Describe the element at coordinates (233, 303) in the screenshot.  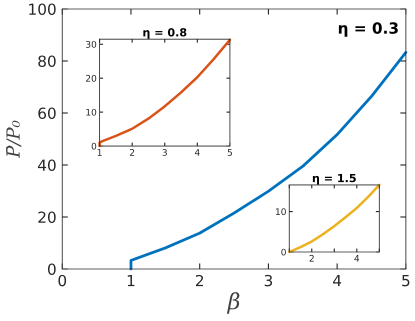
I see `x-axis-title: β` at that location.